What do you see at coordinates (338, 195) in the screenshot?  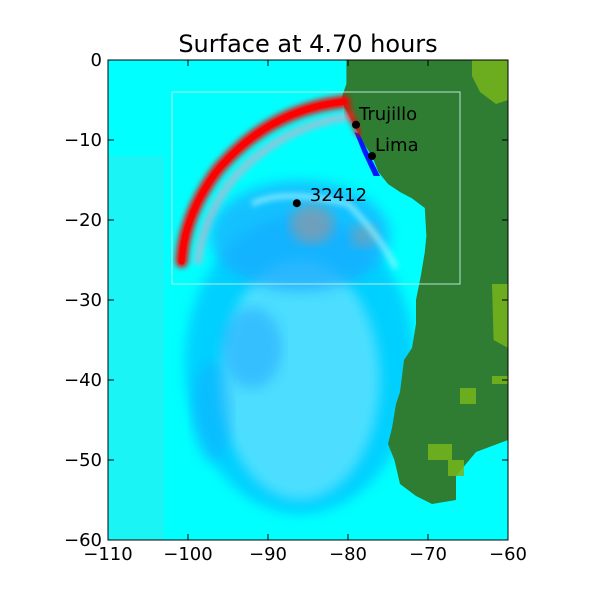 I see `location-label: 32412` at bounding box center [338, 195].